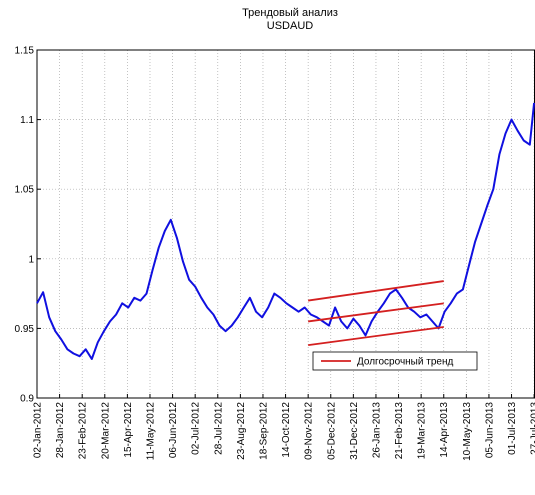 The height and width of the screenshot is (495, 535). I want to click on legend-box, so click(395, 361).